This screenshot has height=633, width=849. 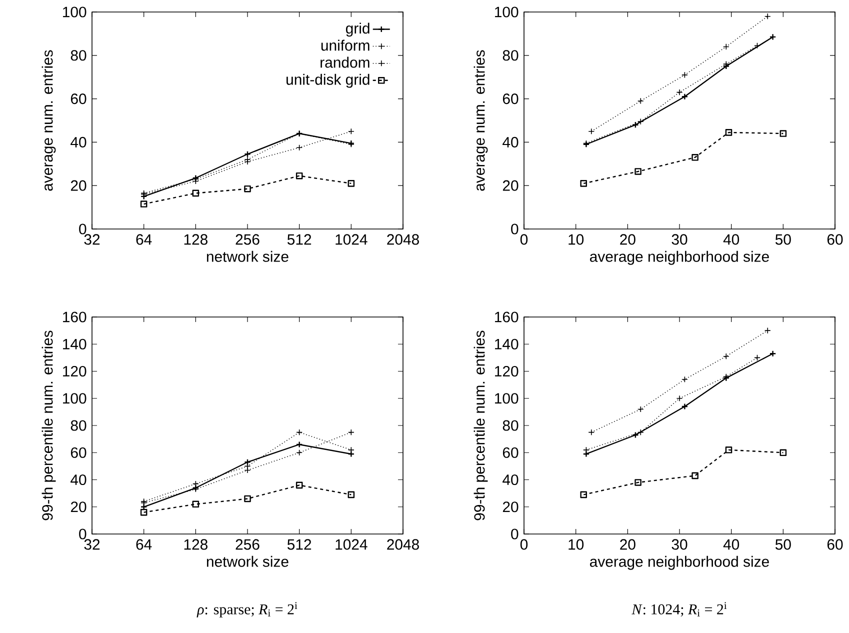 What do you see at coordinates (679, 609) in the screenshot?
I see `text: N: 1024; R$_{i}$ = 2$^{i}$` at bounding box center [679, 609].